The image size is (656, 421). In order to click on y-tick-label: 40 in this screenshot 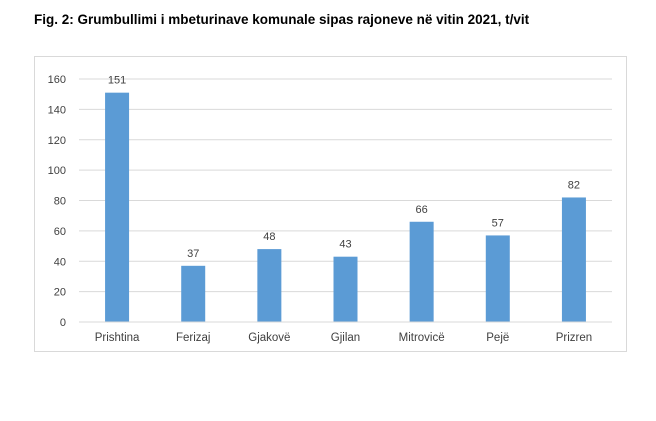, I will do `click(60, 262)`.